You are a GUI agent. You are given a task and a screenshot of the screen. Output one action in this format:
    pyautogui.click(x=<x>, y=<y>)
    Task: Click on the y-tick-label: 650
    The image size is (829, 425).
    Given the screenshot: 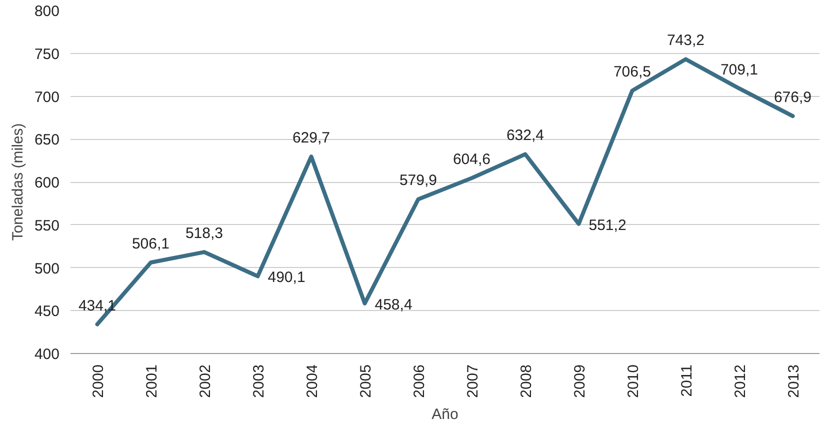 What is the action you would take?
    pyautogui.click(x=47, y=140)
    